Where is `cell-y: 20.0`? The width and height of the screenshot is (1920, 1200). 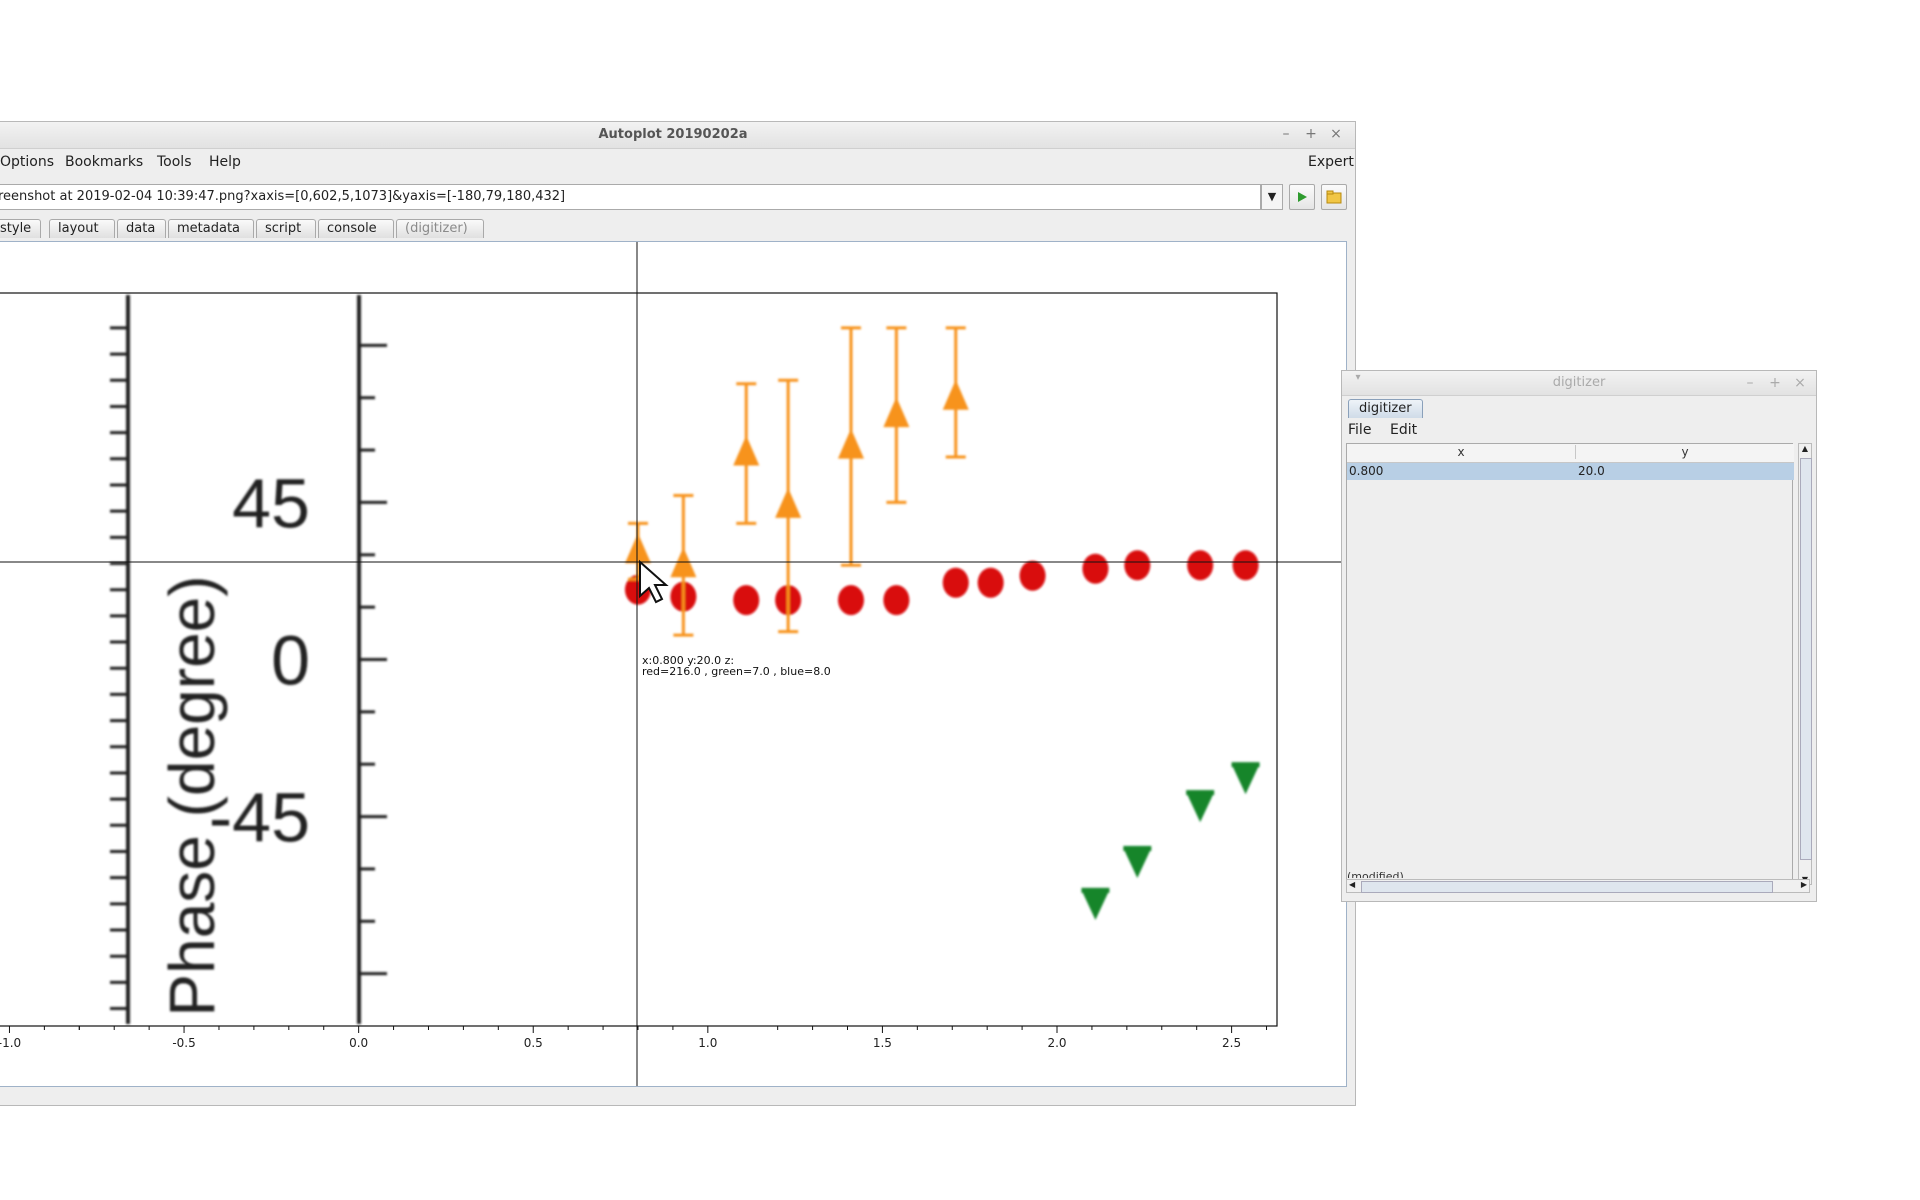
cell-y: 20.0 is located at coordinates (1591, 471).